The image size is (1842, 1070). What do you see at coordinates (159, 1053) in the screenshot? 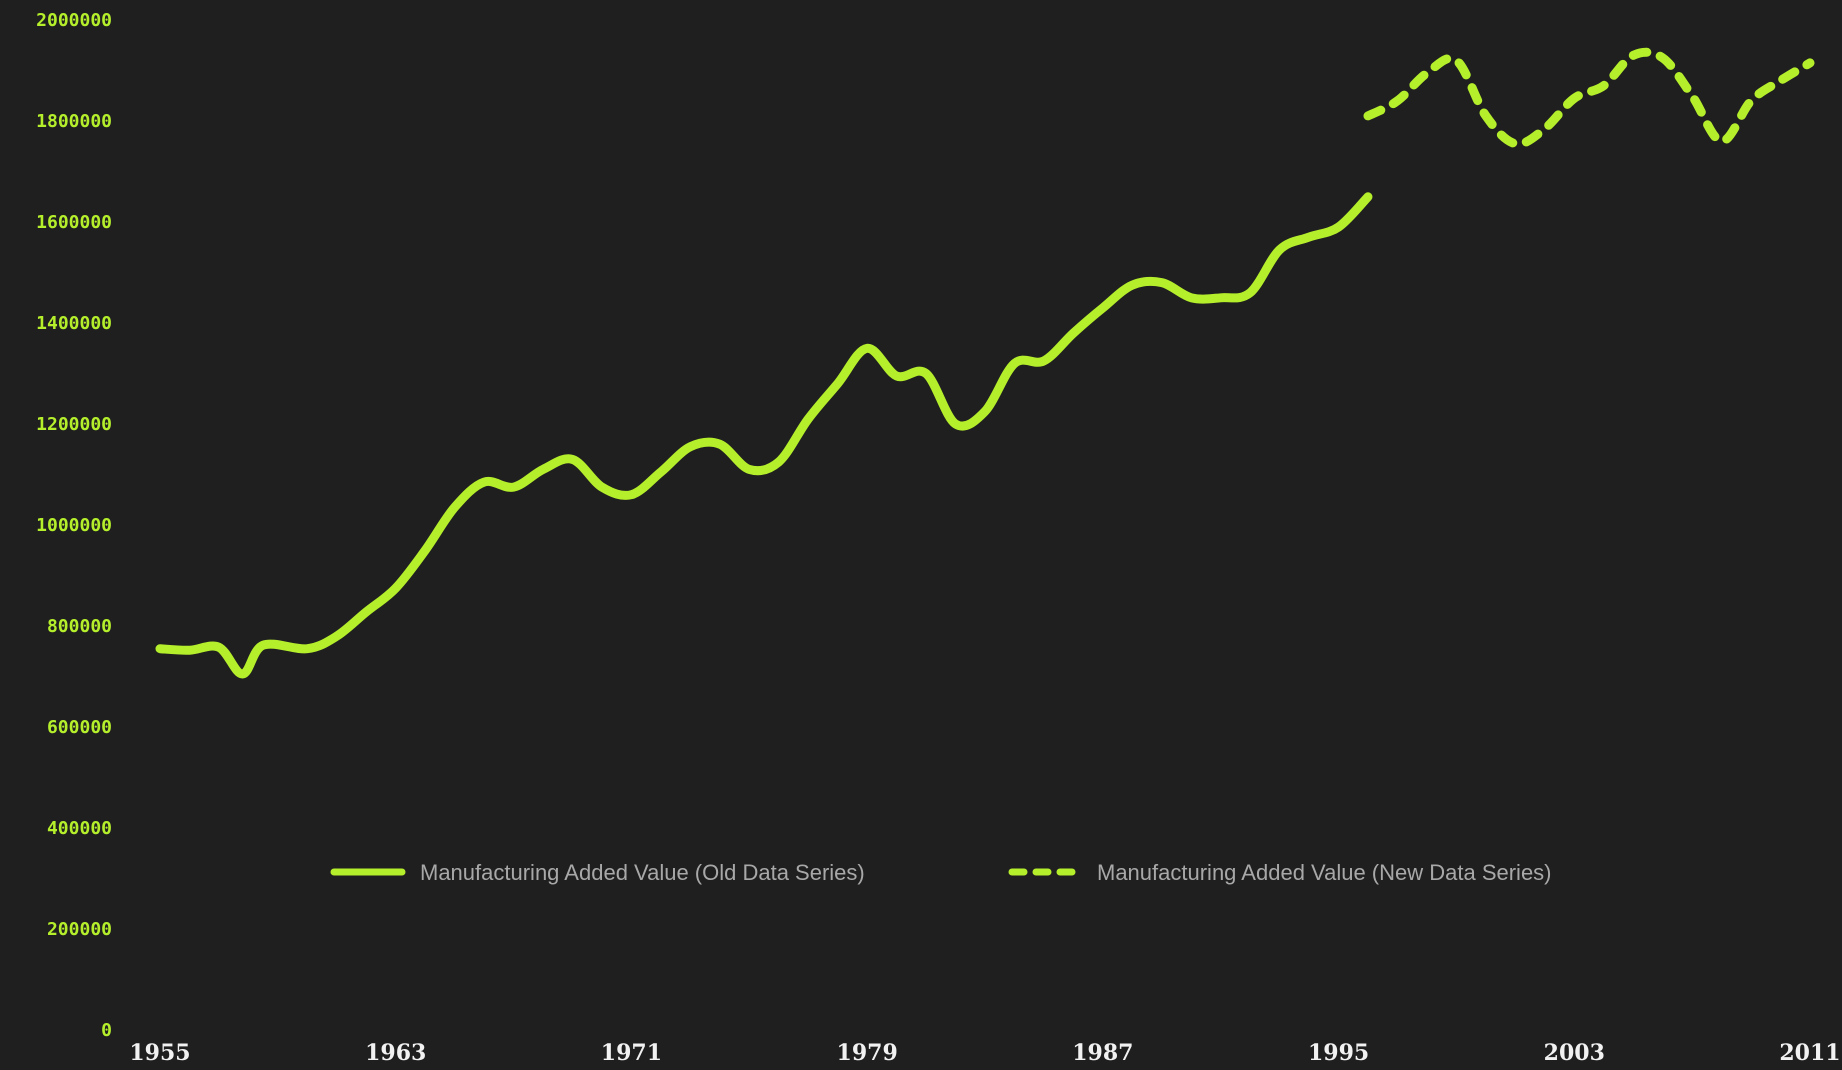
I see `x-tick-label: 1955` at bounding box center [159, 1053].